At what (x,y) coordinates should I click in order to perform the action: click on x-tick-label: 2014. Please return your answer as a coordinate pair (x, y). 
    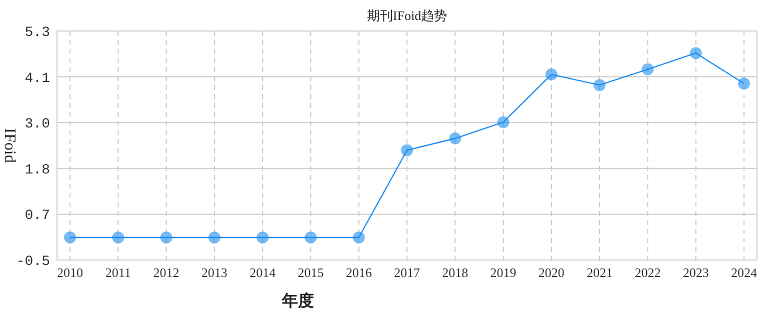
    Looking at the image, I should click on (263, 272).